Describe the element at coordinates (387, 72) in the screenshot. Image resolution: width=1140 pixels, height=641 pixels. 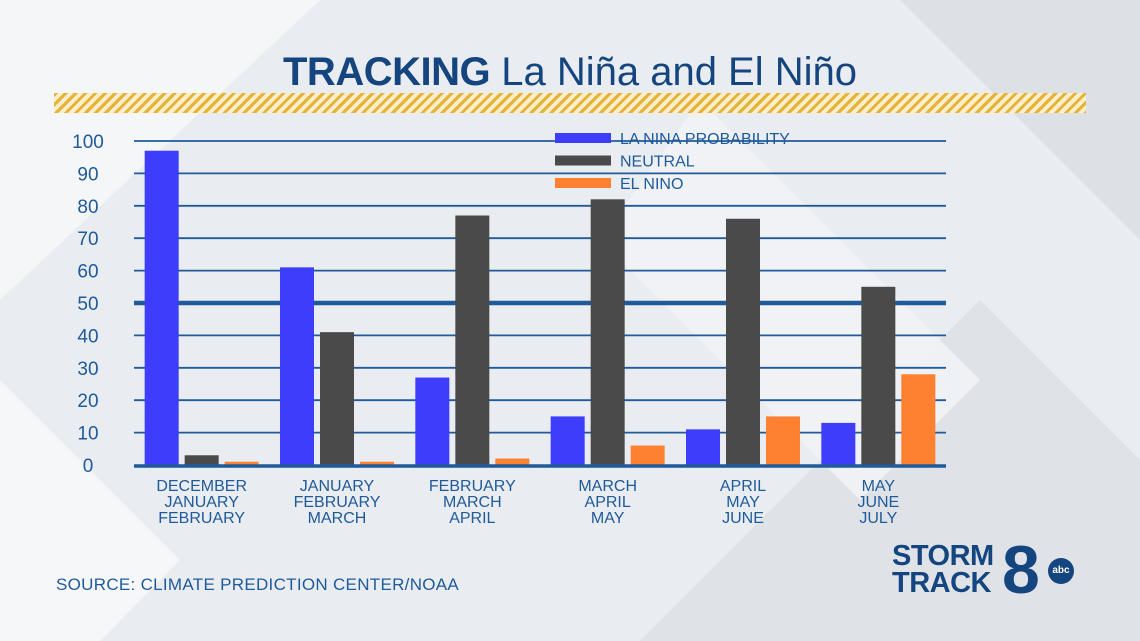
I see `title-bold: TRACKING` at that location.